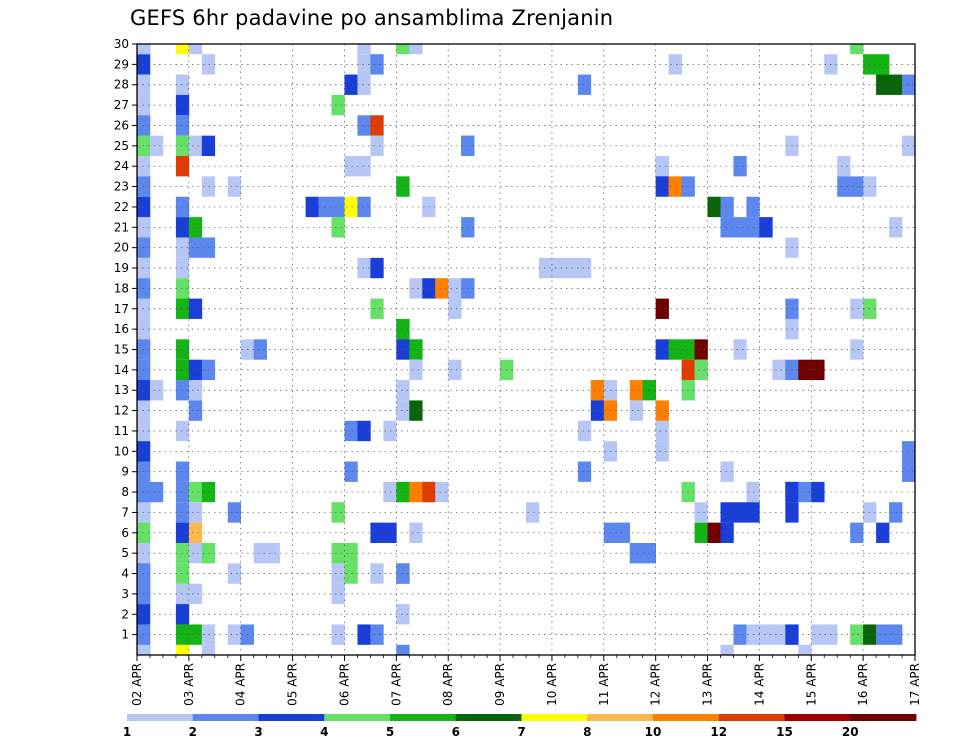  What do you see at coordinates (121, 187) in the screenshot?
I see `y-tick-label: 23` at bounding box center [121, 187].